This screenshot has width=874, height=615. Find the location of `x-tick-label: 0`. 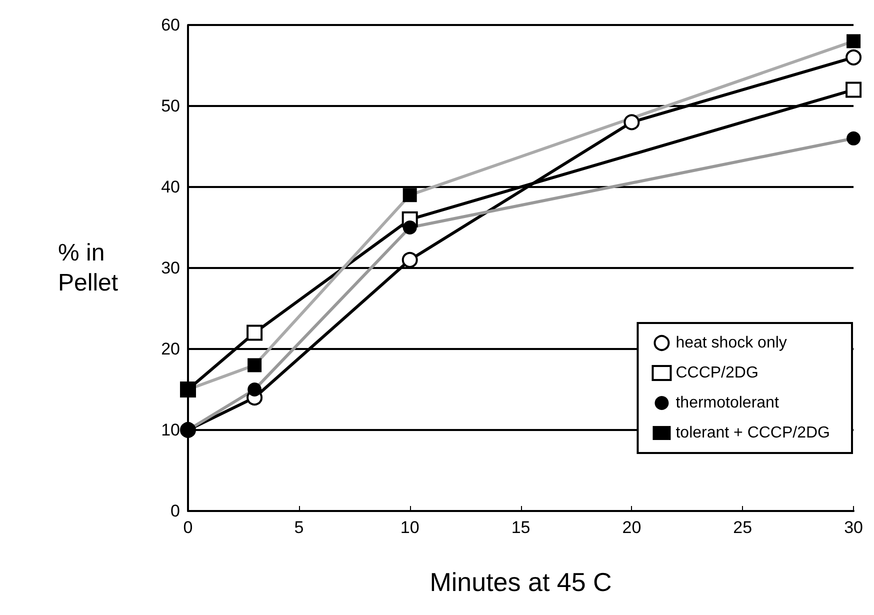

x-tick-label: 0 is located at coordinates (188, 527).